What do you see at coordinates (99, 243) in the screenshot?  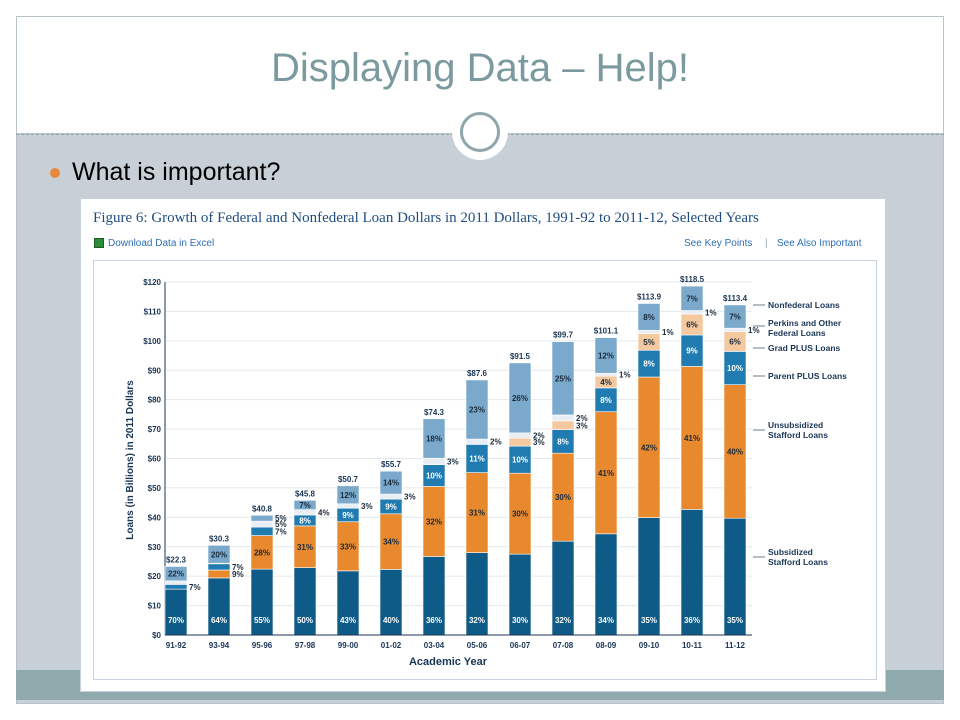 I see `excel-icon` at bounding box center [99, 243].